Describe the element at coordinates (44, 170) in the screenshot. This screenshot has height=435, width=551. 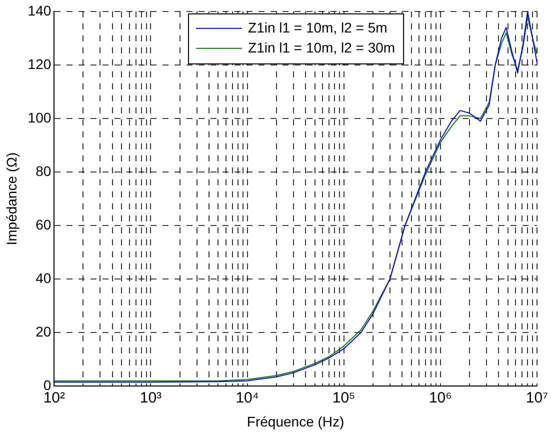
I see `y-tick-label: 80` at that location.